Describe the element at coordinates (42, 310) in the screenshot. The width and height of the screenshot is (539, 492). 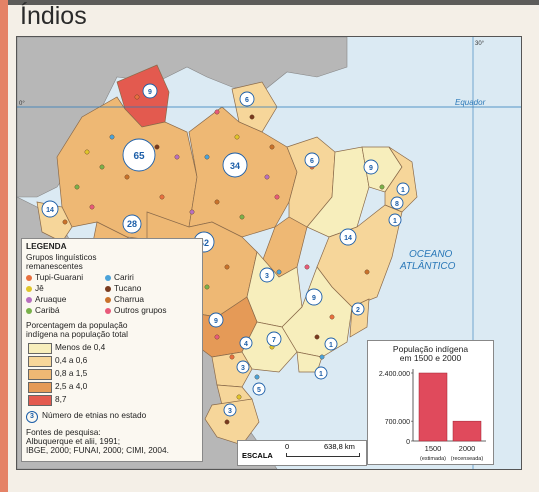
I see `group-cariba: Caribá` at that location.